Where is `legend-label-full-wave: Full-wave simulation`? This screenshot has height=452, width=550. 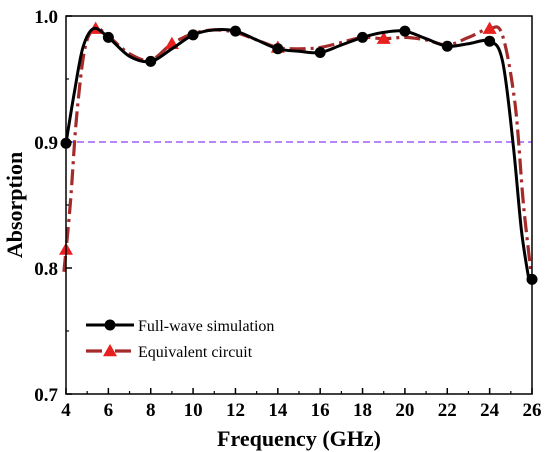 legend-label-full-wave: Full-wave simulation is located at coordinates (206, 326).